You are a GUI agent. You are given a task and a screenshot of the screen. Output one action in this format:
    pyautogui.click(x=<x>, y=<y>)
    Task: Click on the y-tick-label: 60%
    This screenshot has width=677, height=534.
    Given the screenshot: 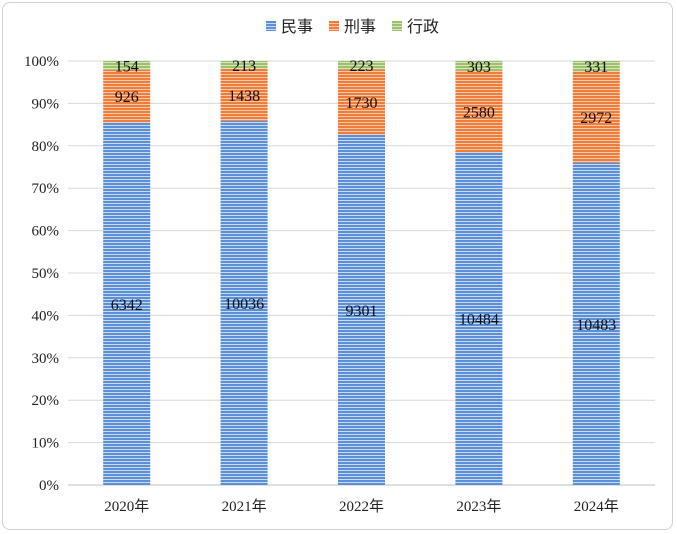 What is the action you would take?
    pyautogui.click(x=46, y=232)
    